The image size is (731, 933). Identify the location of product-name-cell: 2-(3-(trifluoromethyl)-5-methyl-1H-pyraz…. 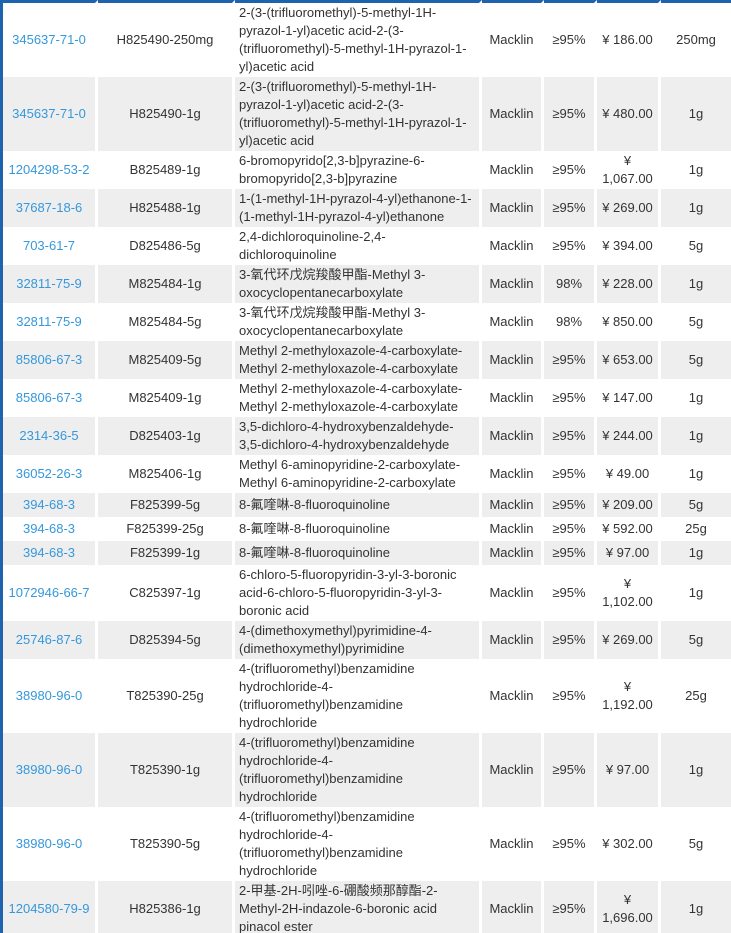
(358, 38).